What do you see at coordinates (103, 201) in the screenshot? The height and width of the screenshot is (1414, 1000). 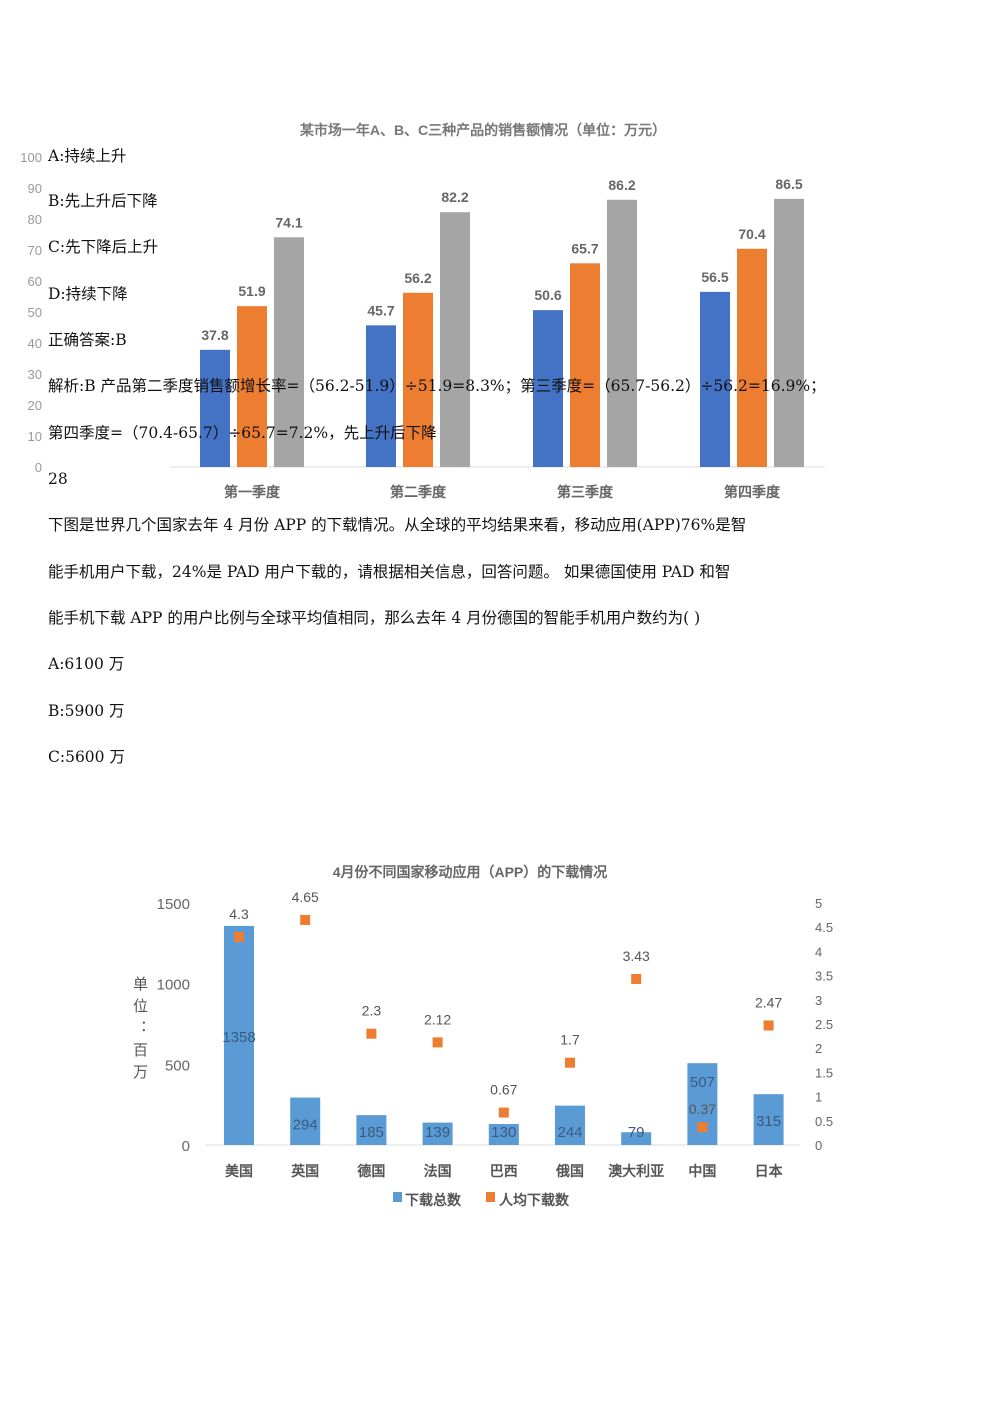 I see `text-line: B:先上升后下降` at bounding box center [103, 201].